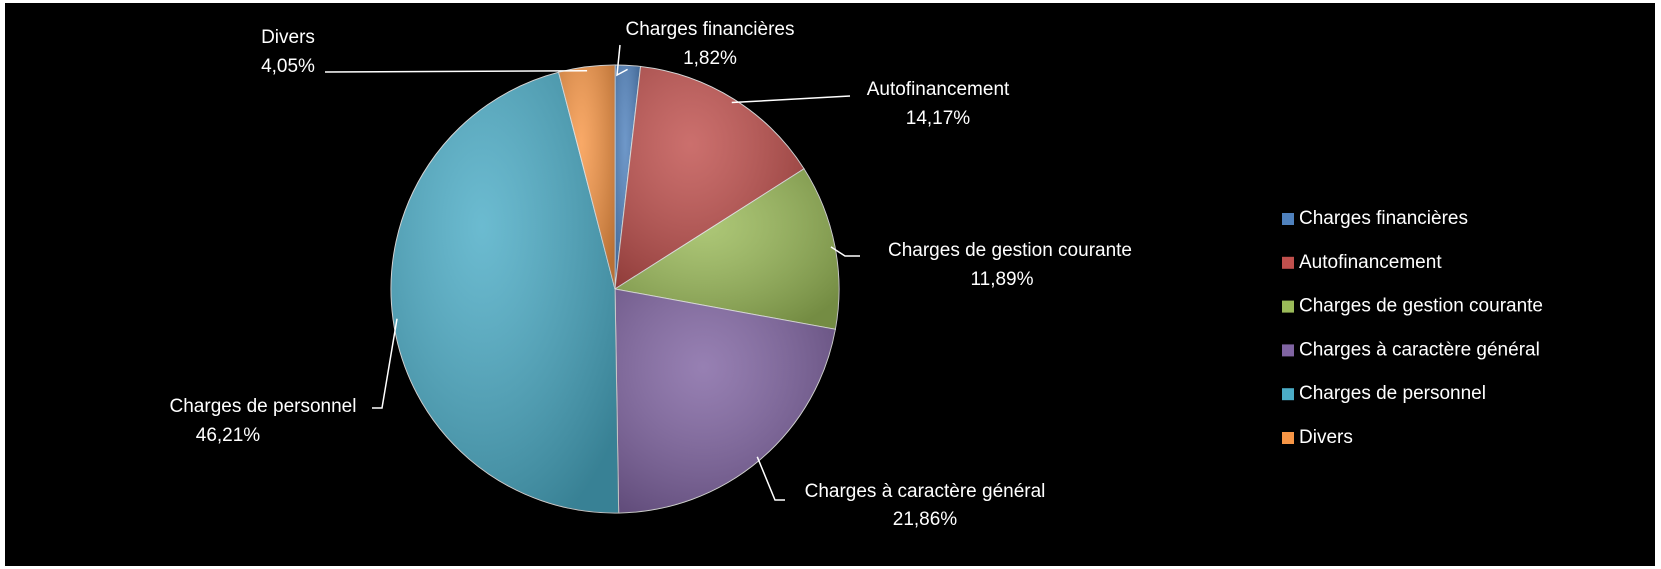 The image size is (1661, 569). Describe the element at coordinates (938, 118) in the screenshot. I see `slice-value-label: 14,17%` at that location.